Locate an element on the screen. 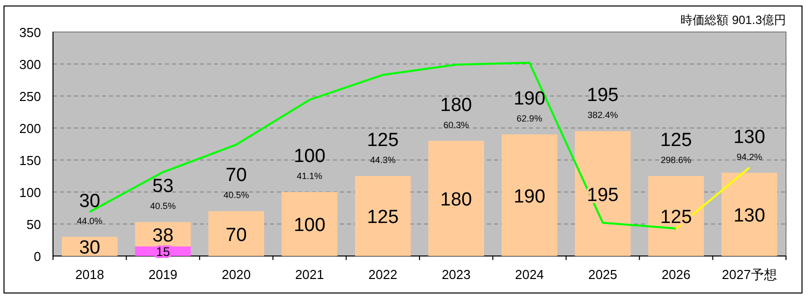 This screenshot has width=809, height=299. annotation: 94.2% is located at coordinates (749, 157).